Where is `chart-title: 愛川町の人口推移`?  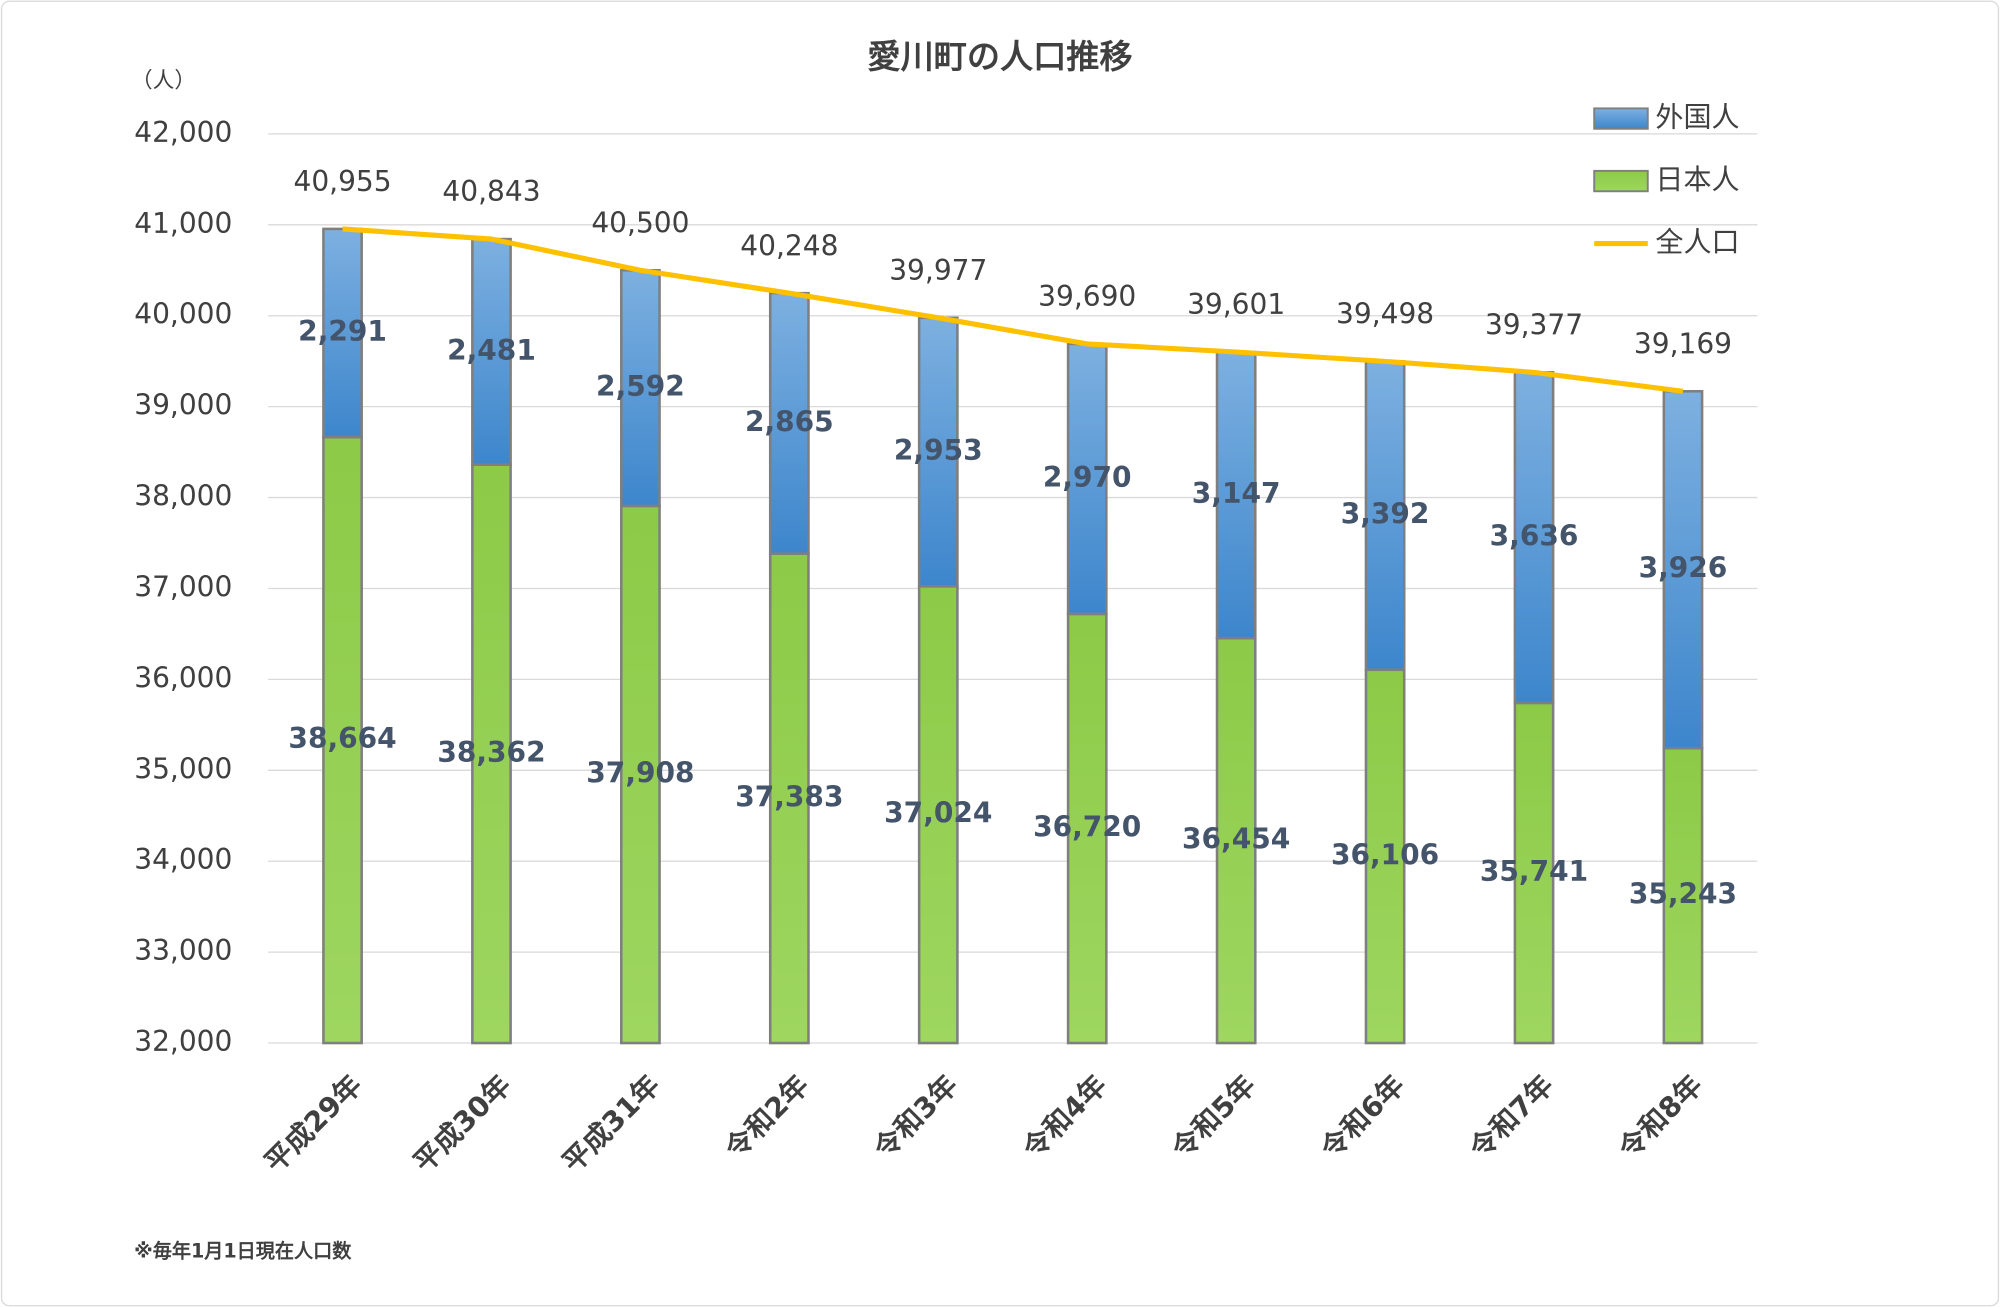 chart-title: 愛川町の人口推移 is located at coordinates (999, 56).